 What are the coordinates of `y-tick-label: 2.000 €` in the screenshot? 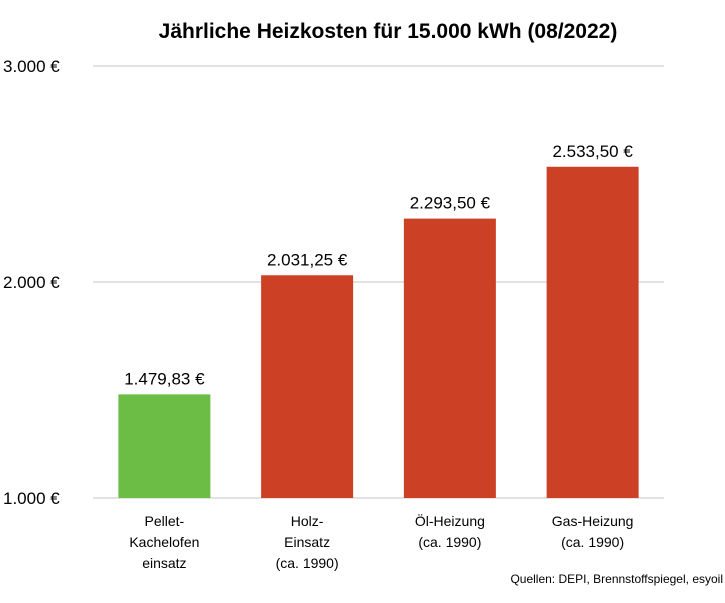 It's located at (31, 282).